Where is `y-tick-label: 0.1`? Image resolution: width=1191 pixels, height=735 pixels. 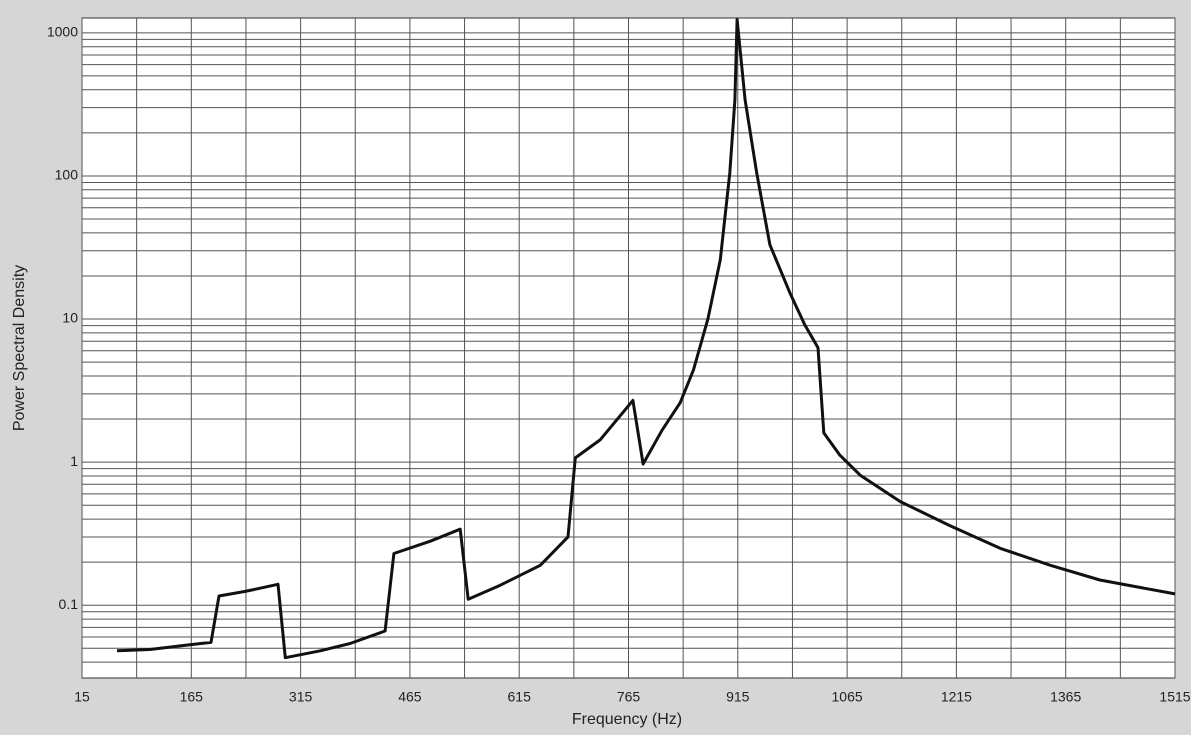 y-tick-label: 0.1 is located at coordinates (69, 604).